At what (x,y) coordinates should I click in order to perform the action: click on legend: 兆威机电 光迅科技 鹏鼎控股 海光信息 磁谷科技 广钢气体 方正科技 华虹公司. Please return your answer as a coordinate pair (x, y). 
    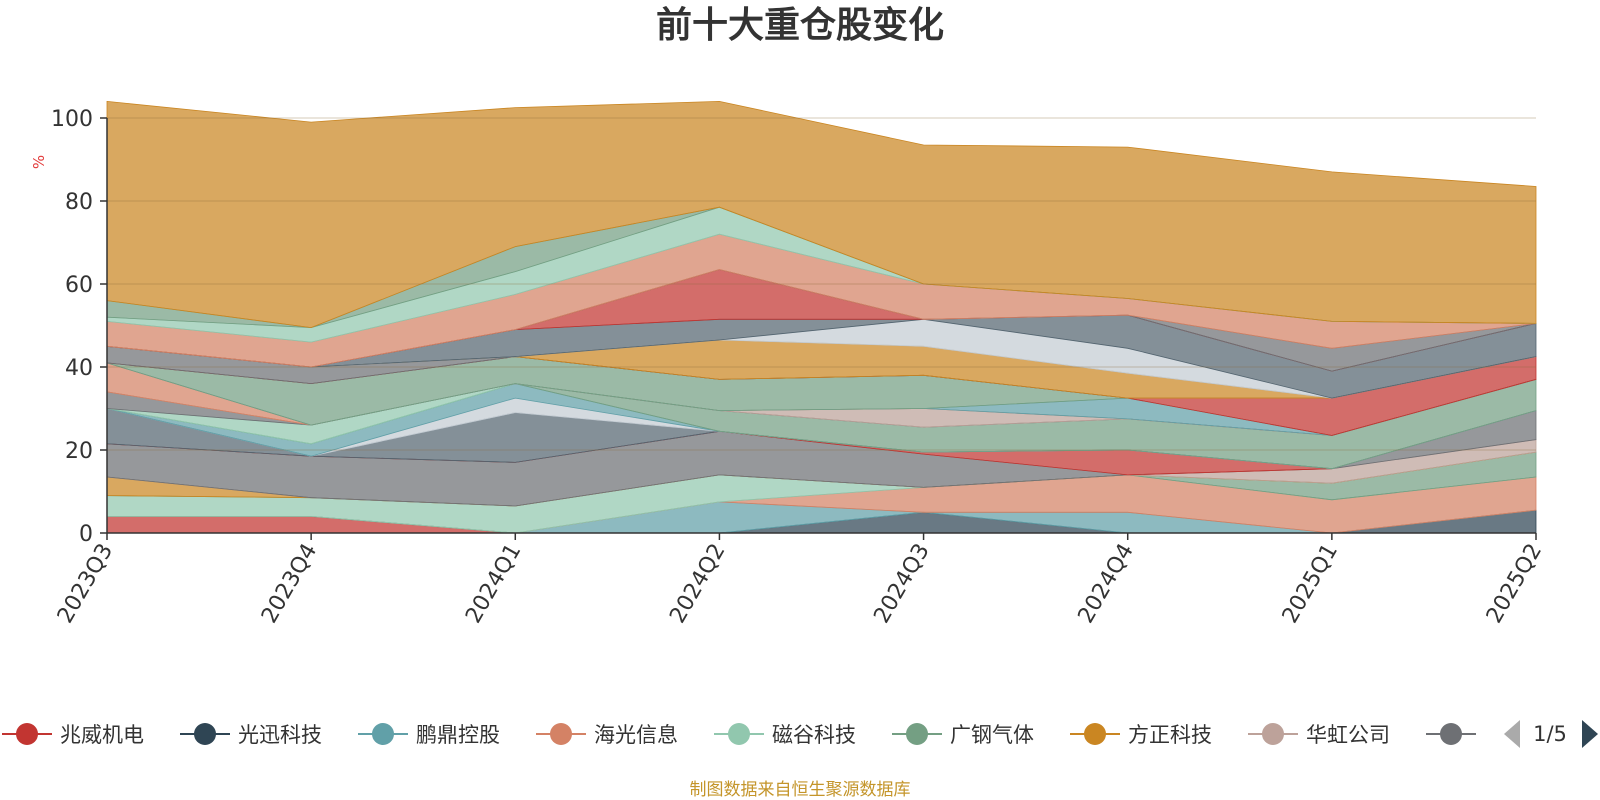
    Looking at the image, I should click on (739, 735).